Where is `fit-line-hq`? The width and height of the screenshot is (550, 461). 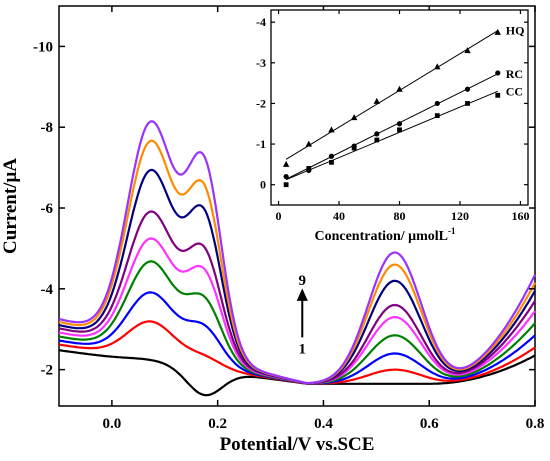 fit-line-hq is located at coordinates (392, 95).